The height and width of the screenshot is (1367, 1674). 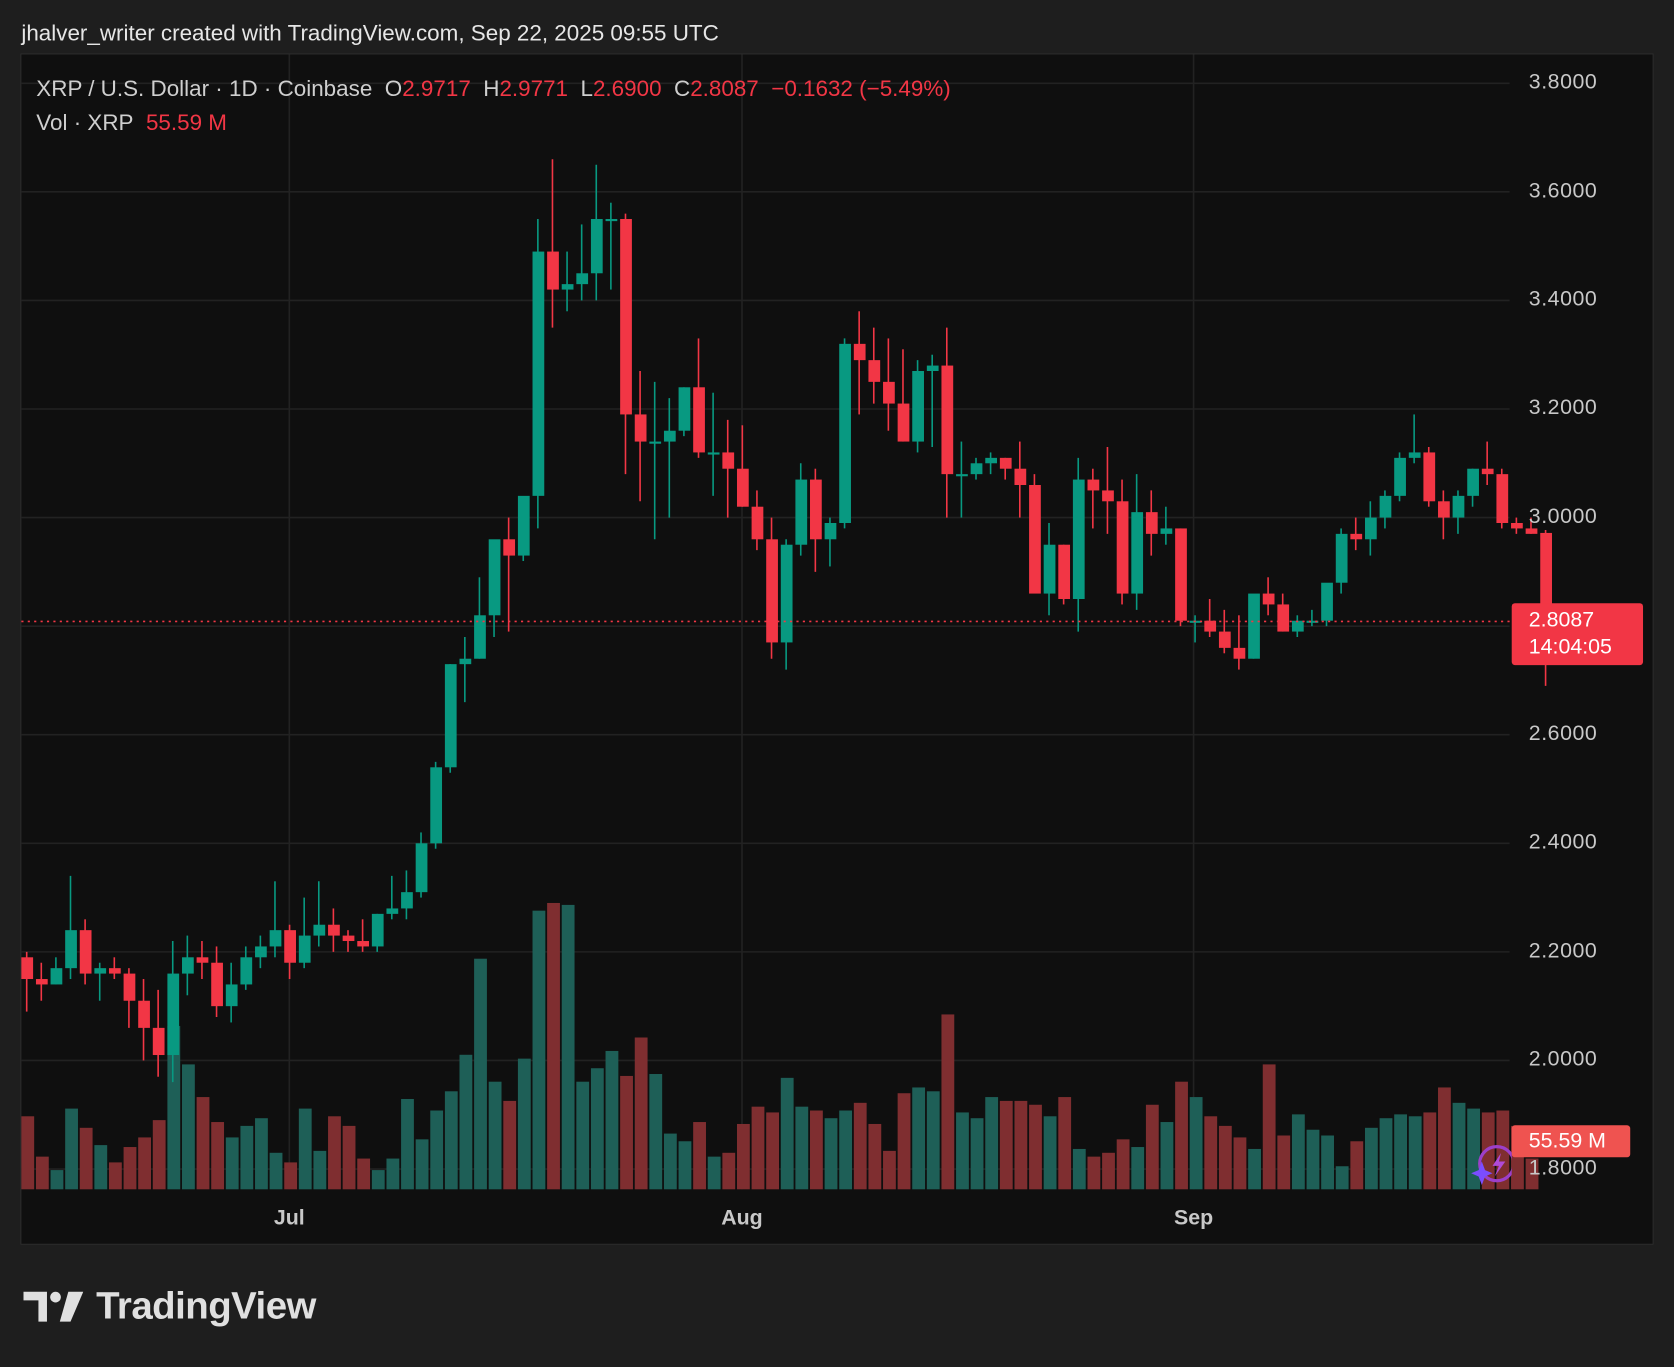 I want to click on price-tick: 3.6000, so click(x=1563, y=191).